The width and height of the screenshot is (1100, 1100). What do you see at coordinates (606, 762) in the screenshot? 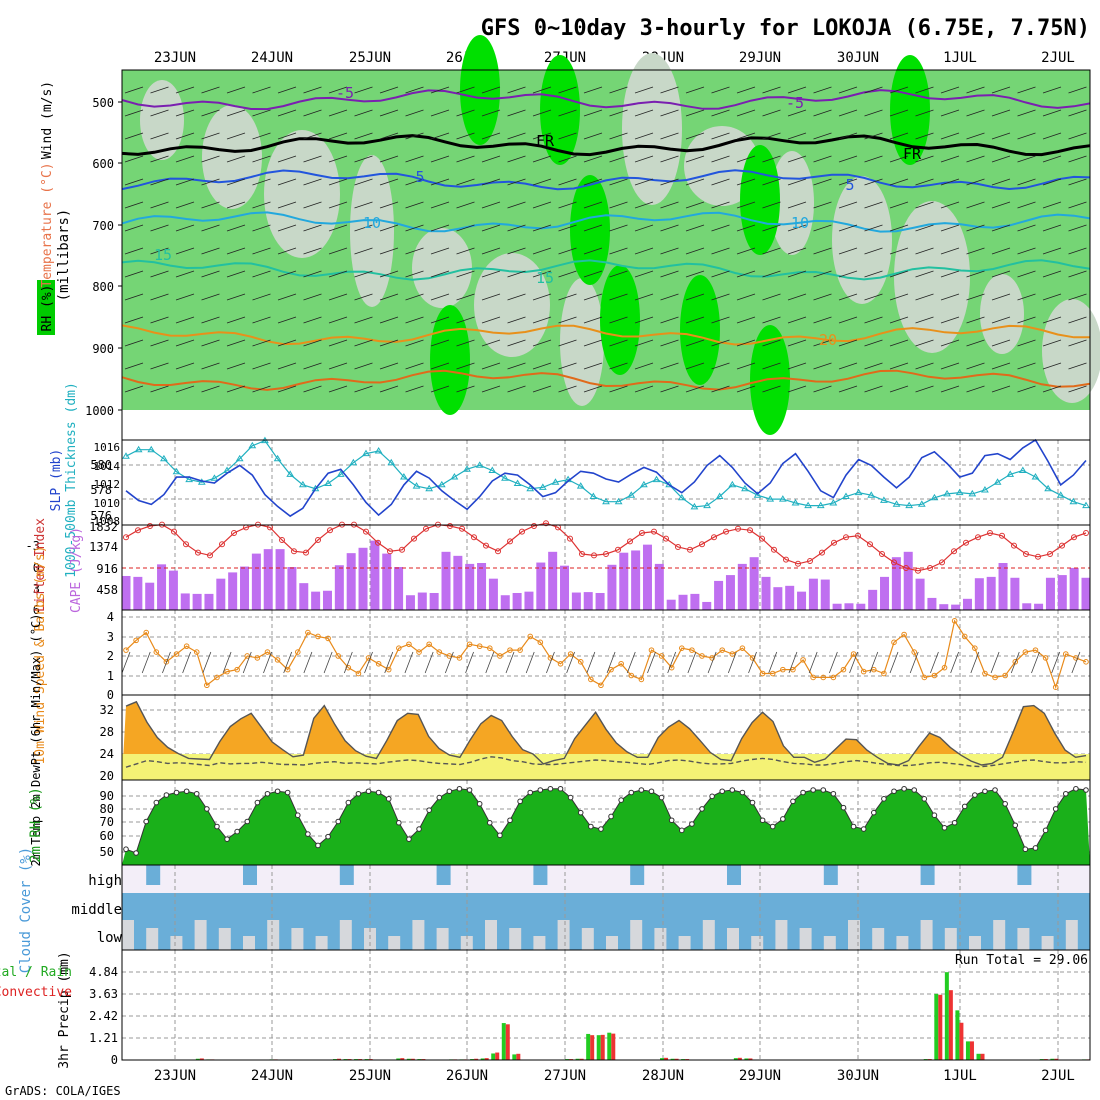
I see `dewpoint-series` at bounding box center [606, 762].